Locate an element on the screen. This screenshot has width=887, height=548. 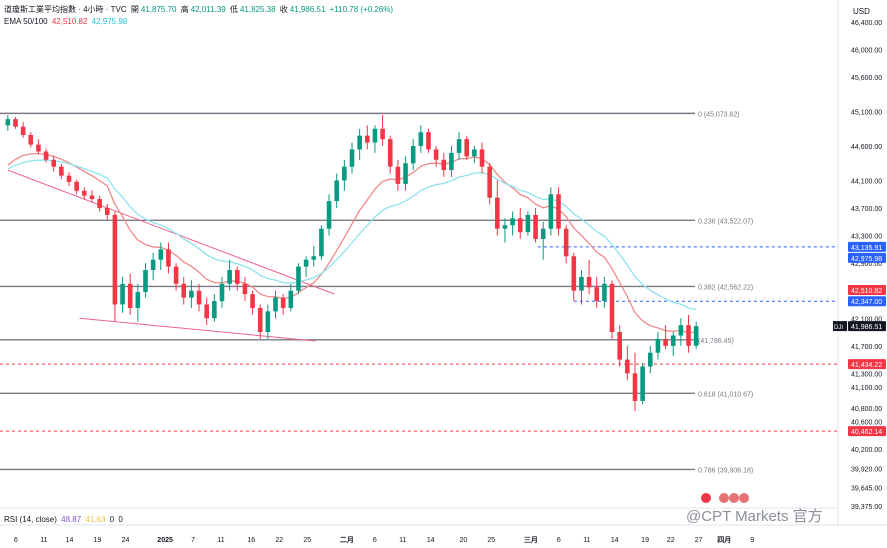
low-value: 41,825.38 is located at coordinates (257, 9).